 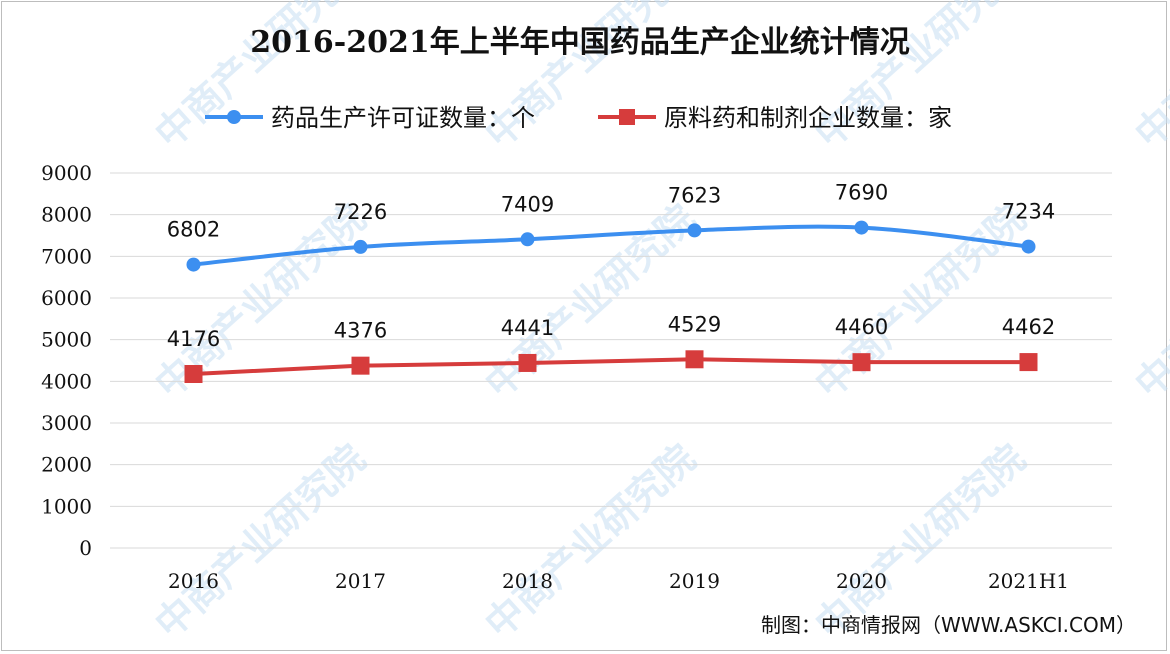 What do you see at coordinates (861, 581) in the screenshot?
I see `x-tick-label: 2020` at bounding box center [861, 581].